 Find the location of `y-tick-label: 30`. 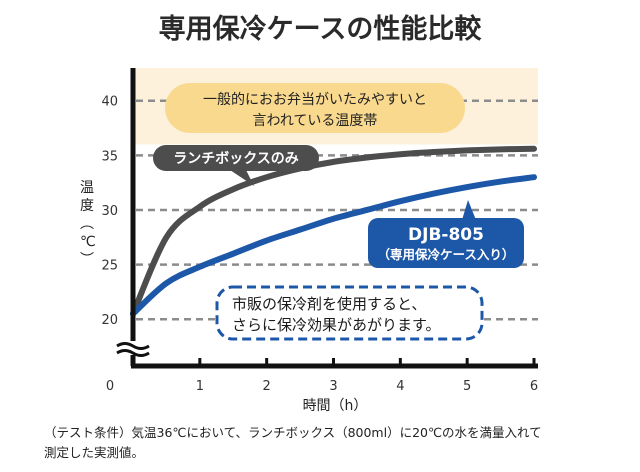

y-tick-label: 30 is located at coordinates (109, 211).